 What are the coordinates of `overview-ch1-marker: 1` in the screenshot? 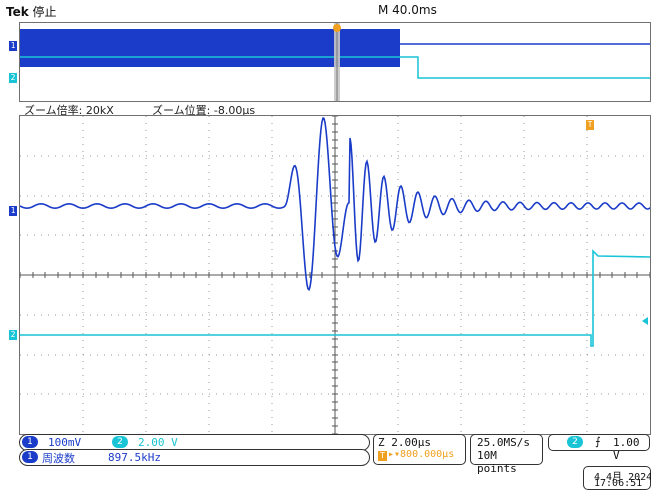 It's located at (13, 46).